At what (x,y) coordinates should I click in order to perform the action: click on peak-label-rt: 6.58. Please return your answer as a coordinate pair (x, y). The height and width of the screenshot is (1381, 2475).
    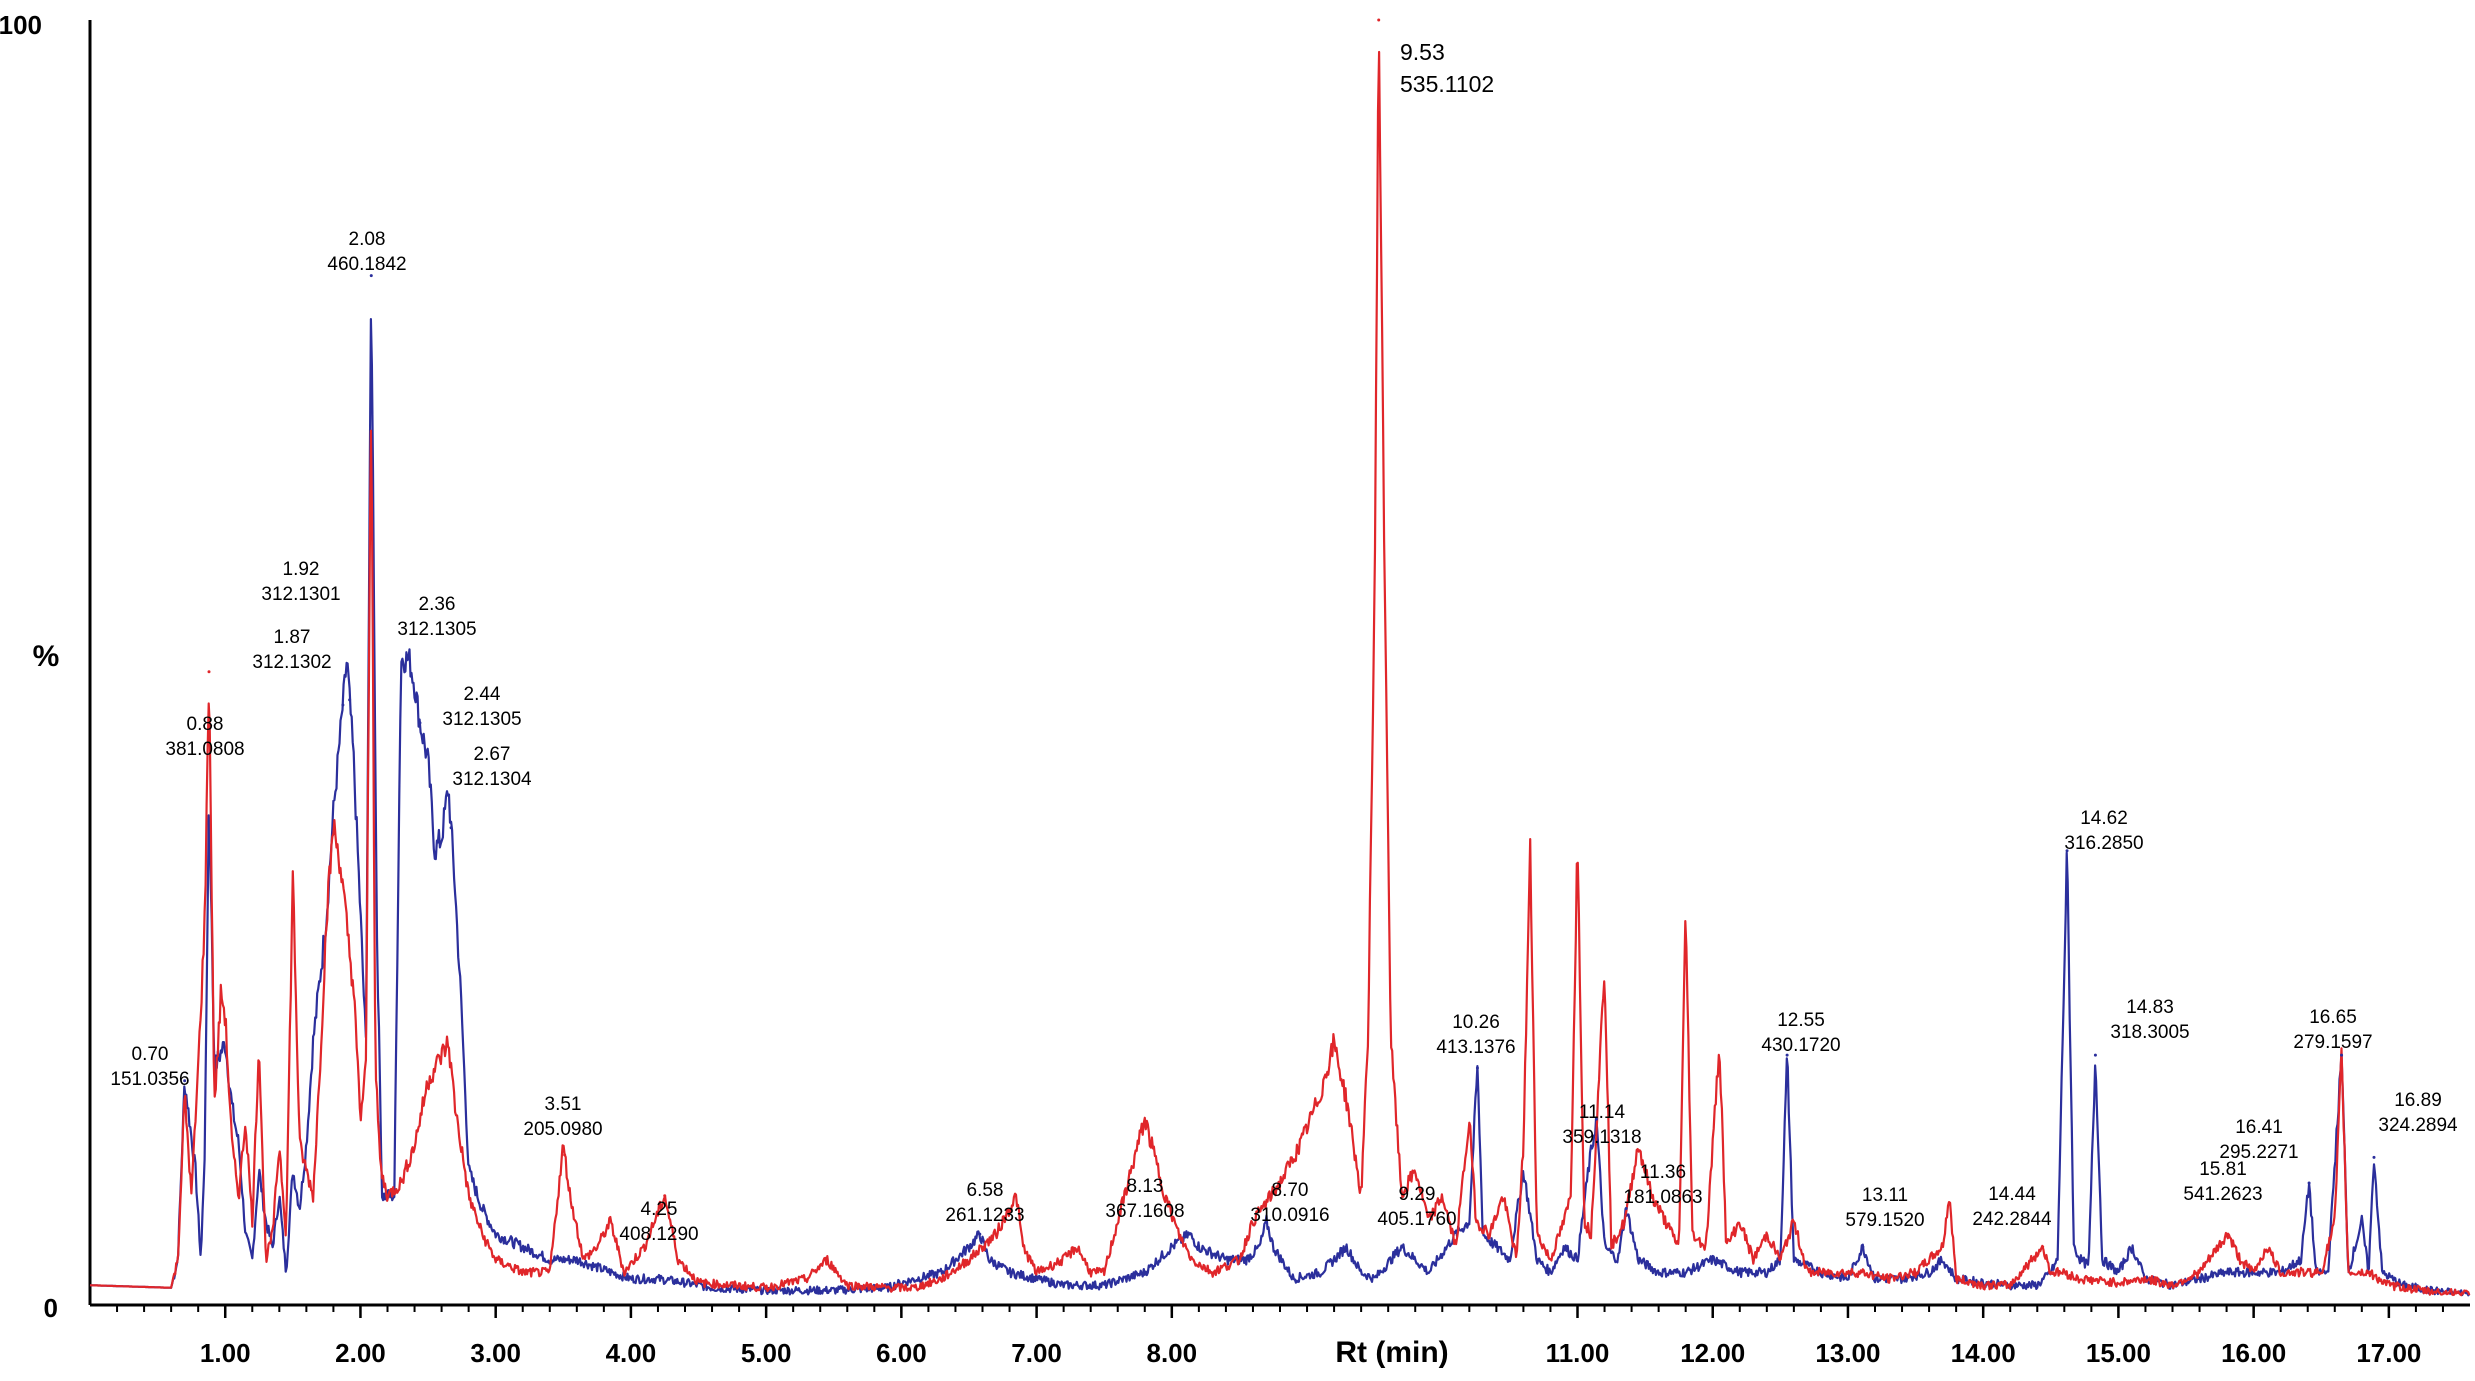
    Looking at the image, I should click on (985, 1190).